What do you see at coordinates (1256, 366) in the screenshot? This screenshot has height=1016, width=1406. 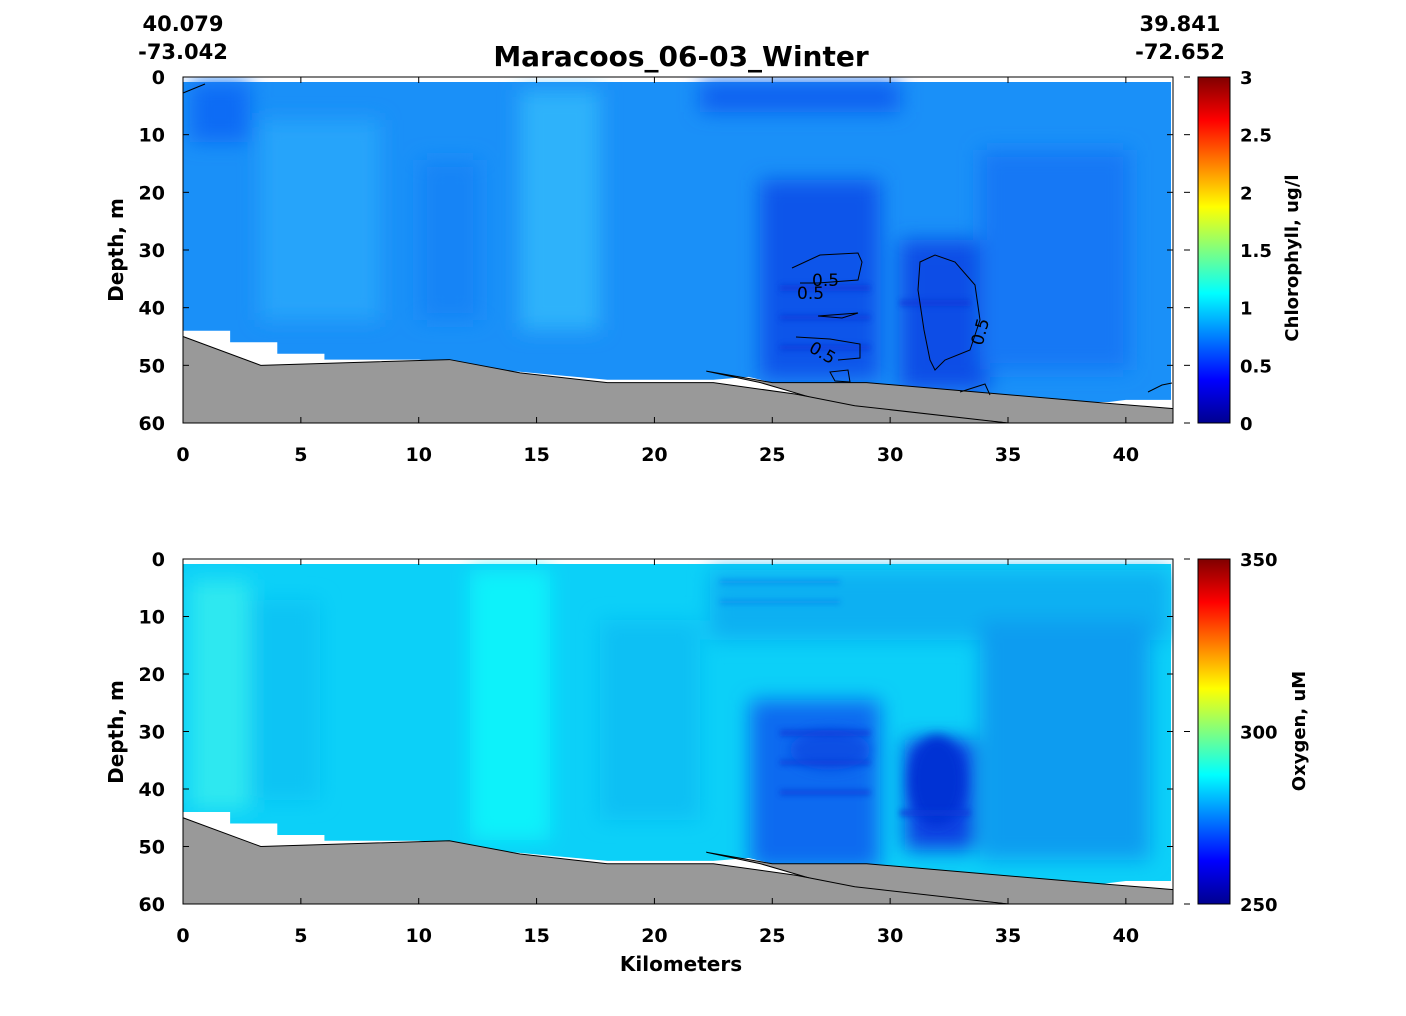 I see `colorbar-tick-label: 0.5` at bounding box center [1256, 366].